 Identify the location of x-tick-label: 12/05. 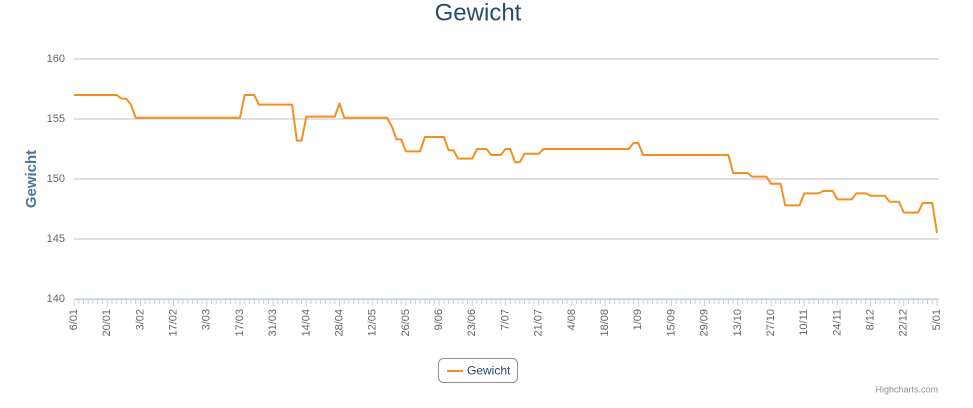
(373, 323).